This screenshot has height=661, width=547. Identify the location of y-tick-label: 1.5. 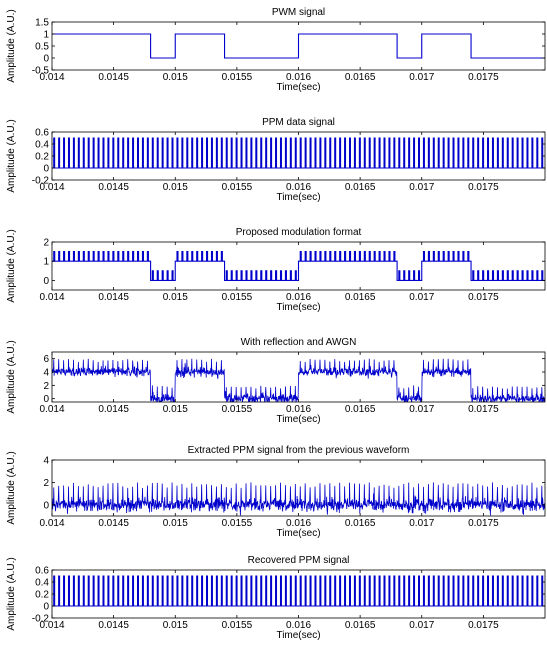
(42, 23).